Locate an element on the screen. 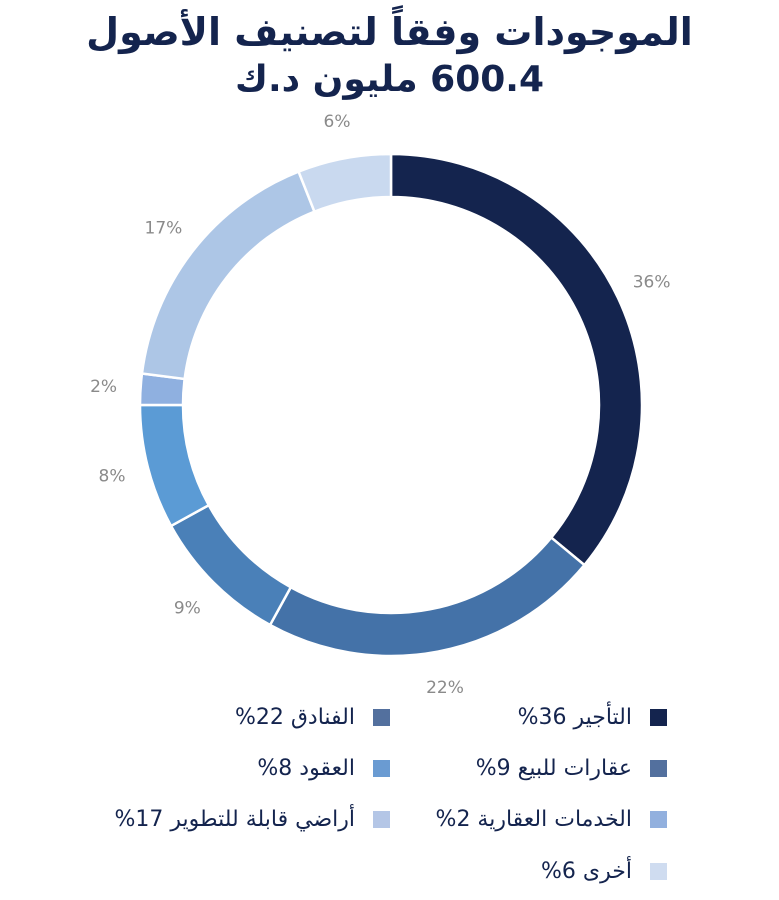  legend-item-contracts: العقود 8% is located at coordinates (323, 768).